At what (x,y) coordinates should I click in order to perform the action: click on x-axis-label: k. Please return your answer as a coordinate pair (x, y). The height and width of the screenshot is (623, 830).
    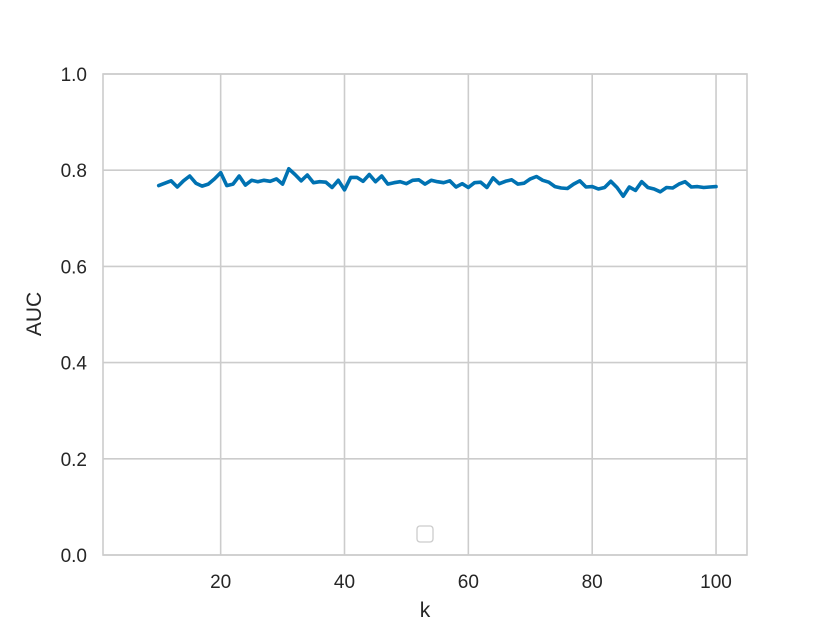
    Looking at the image, I should click on (425, 610).